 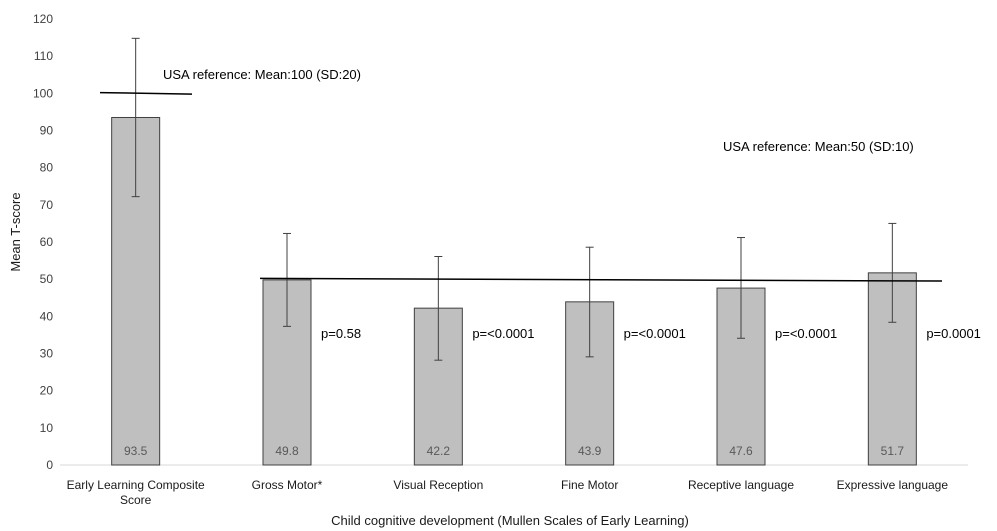 What do you see at coordinates (741, 451) in the screenshot?
I see `bar-value-label: 47.6` at bounding box center [741, 451].